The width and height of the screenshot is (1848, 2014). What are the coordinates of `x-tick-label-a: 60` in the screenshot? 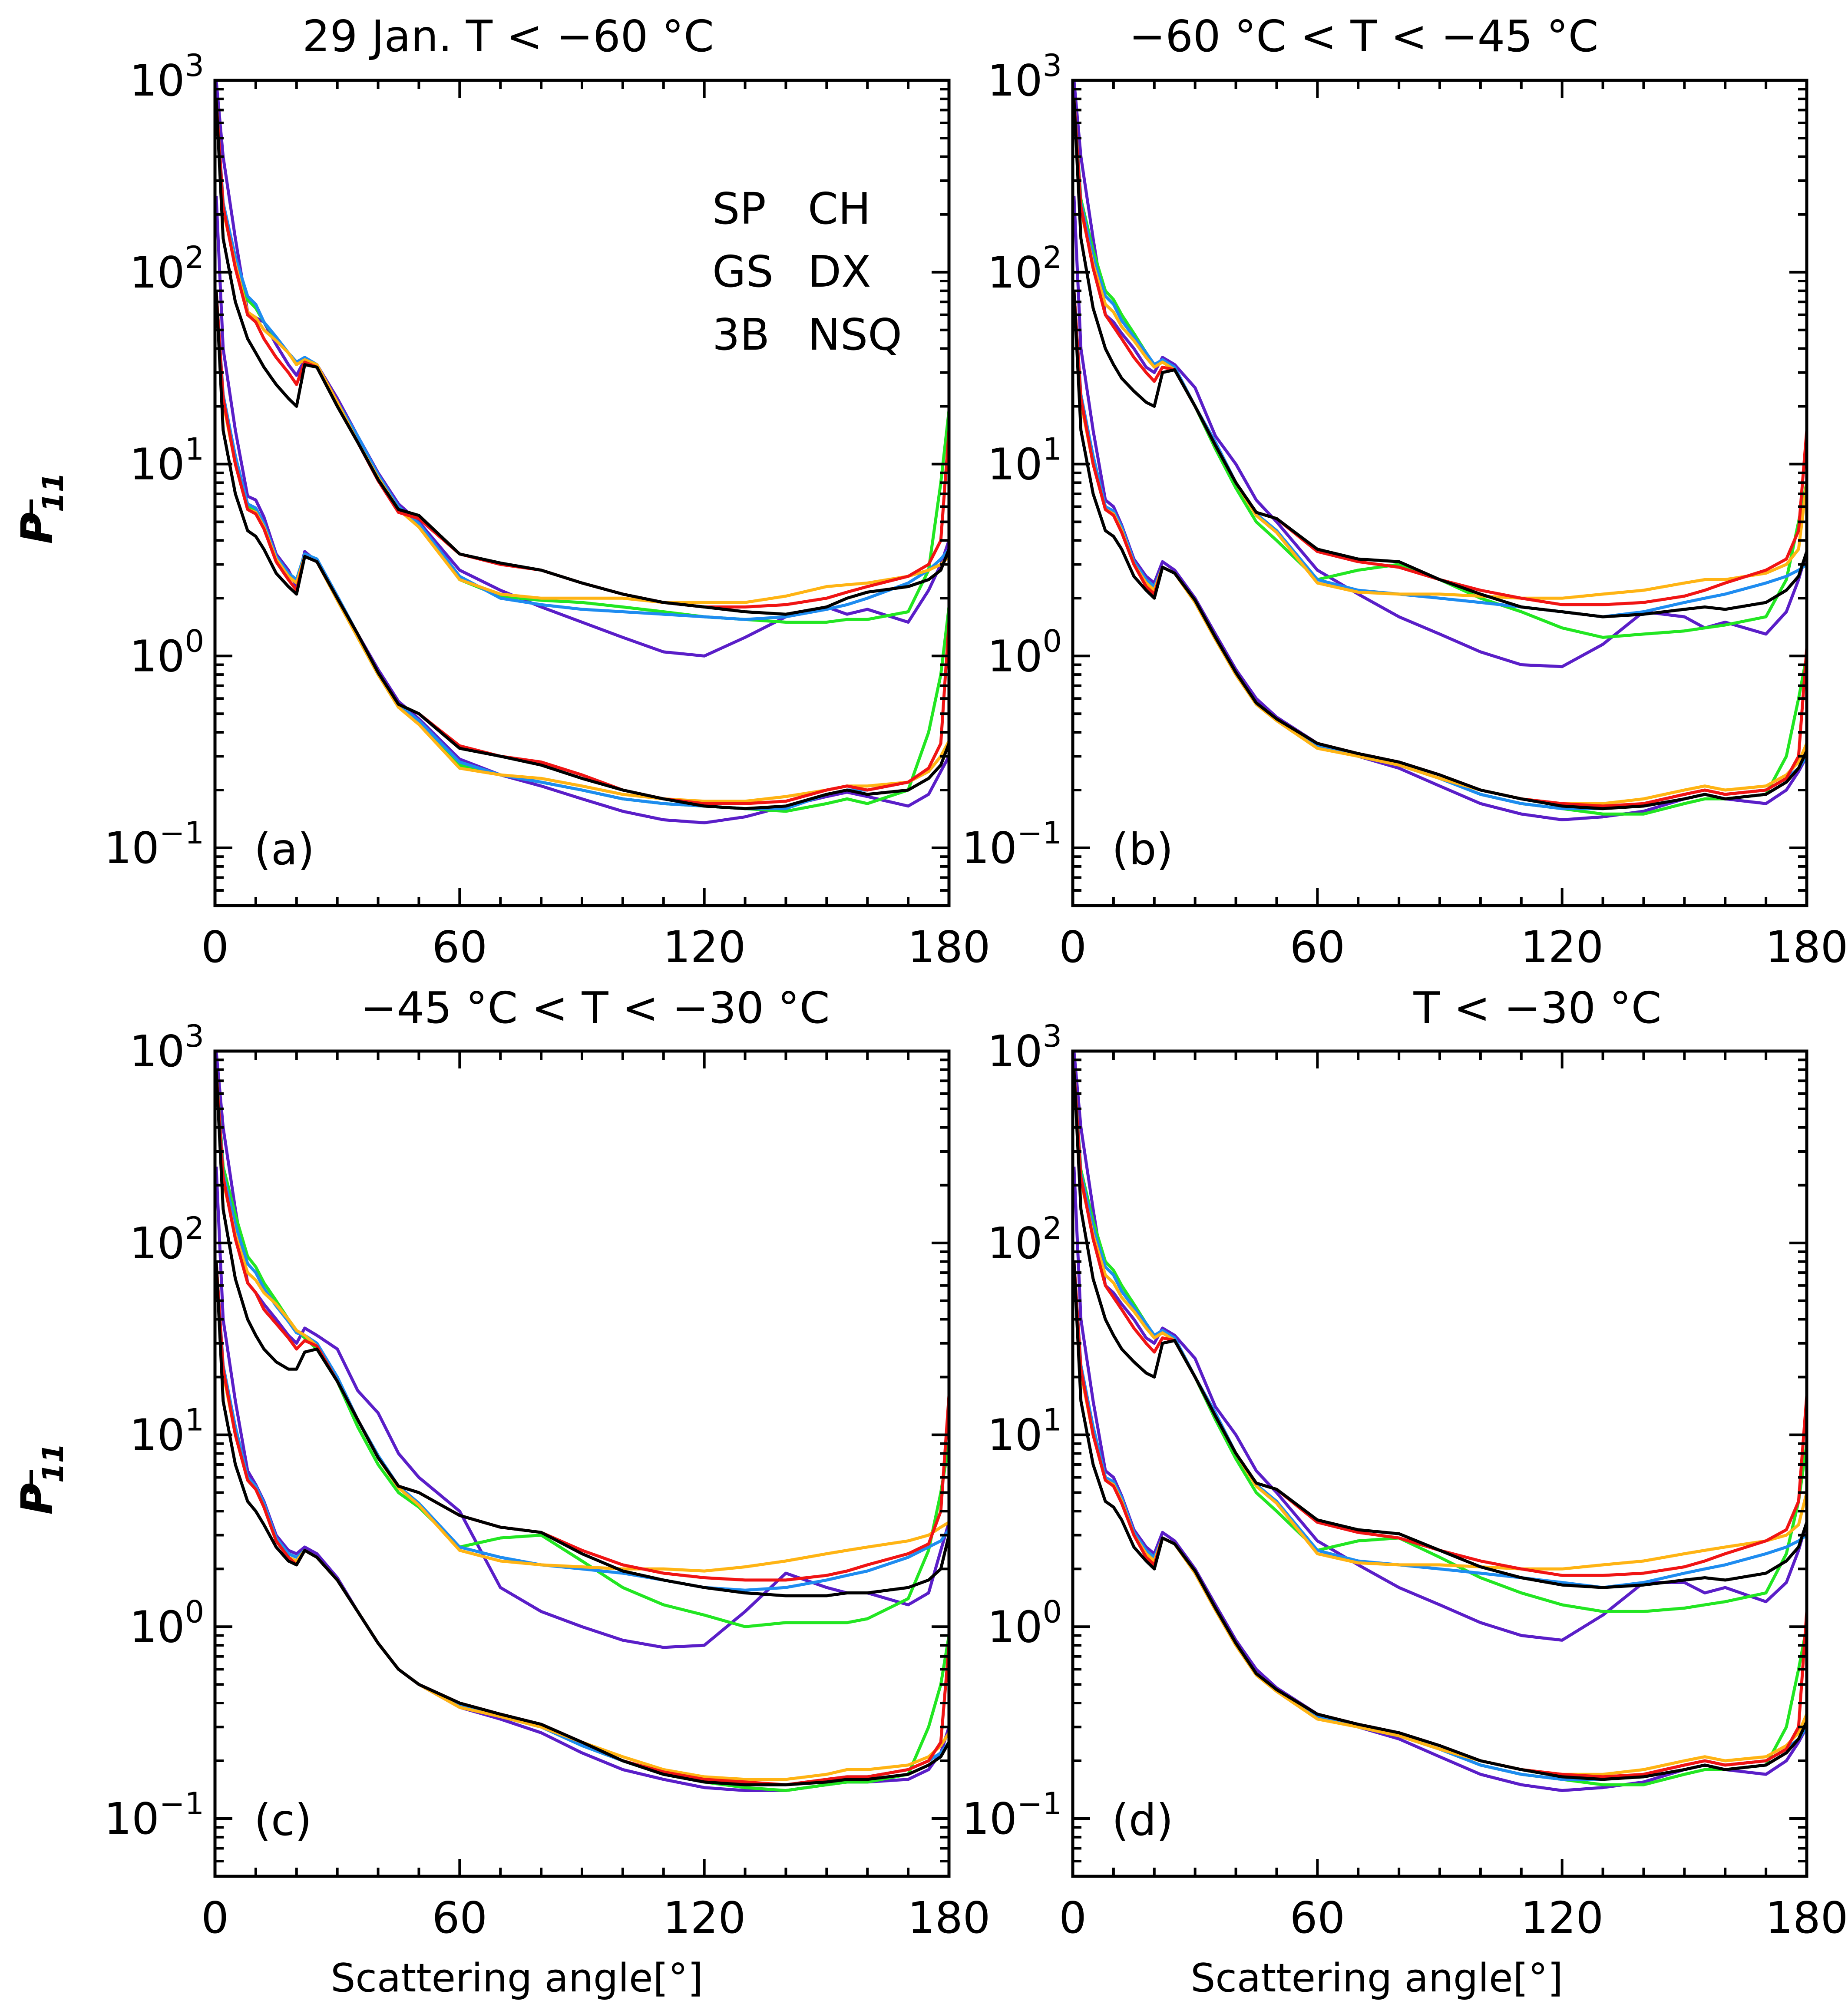 It's located at (460, 947).